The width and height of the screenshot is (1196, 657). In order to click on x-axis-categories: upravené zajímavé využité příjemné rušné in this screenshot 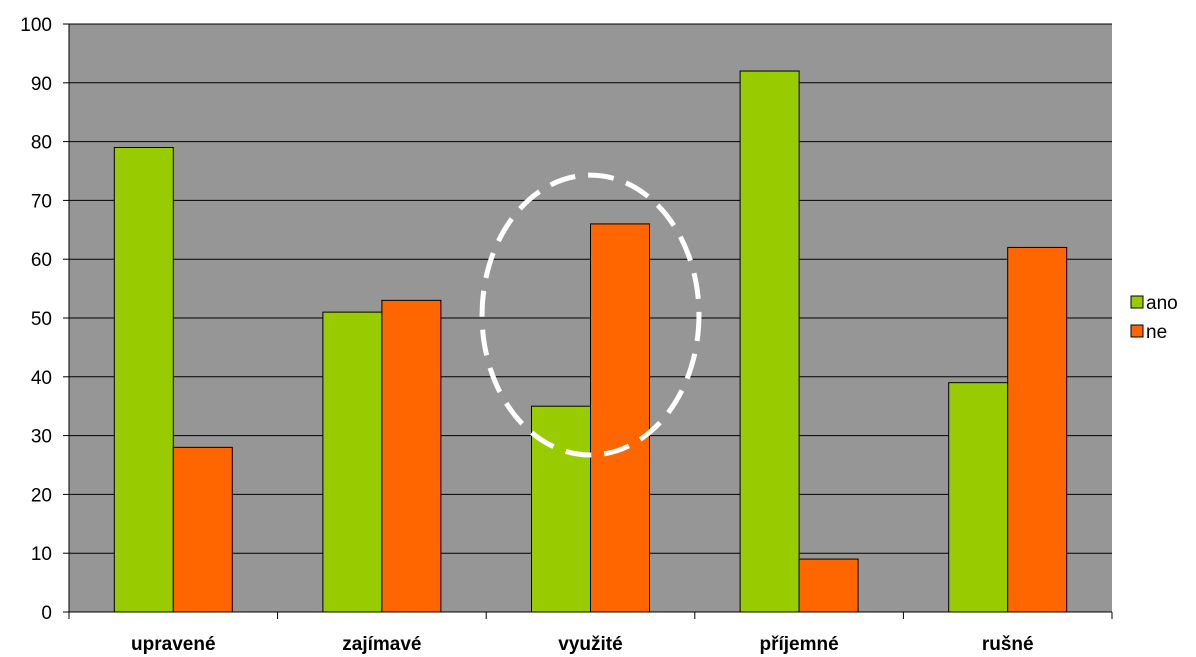, I will do `click(590, 633)`.